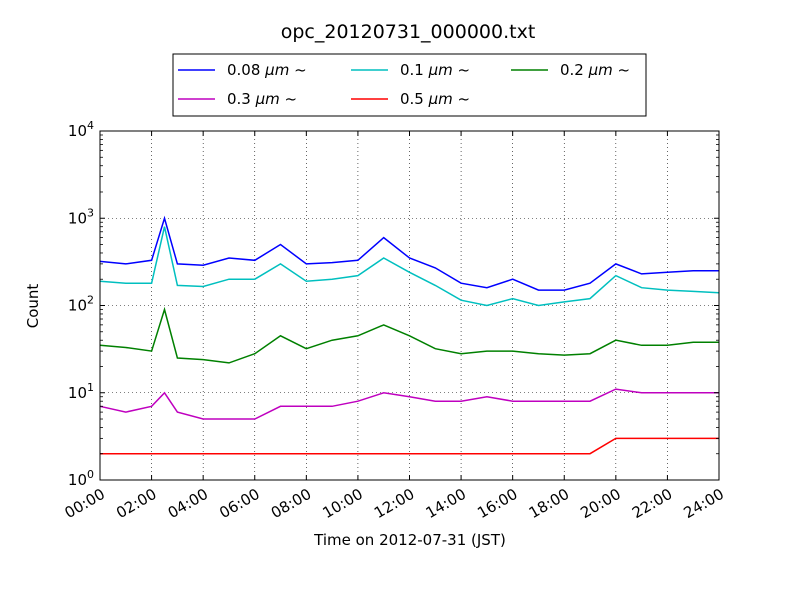 Image resolution: width=800 pixels, height=600 pixels. Describe the element at coordinates (595, 70) in the screenshot. I see `legend-label: 0.2 μm ~` at that location.